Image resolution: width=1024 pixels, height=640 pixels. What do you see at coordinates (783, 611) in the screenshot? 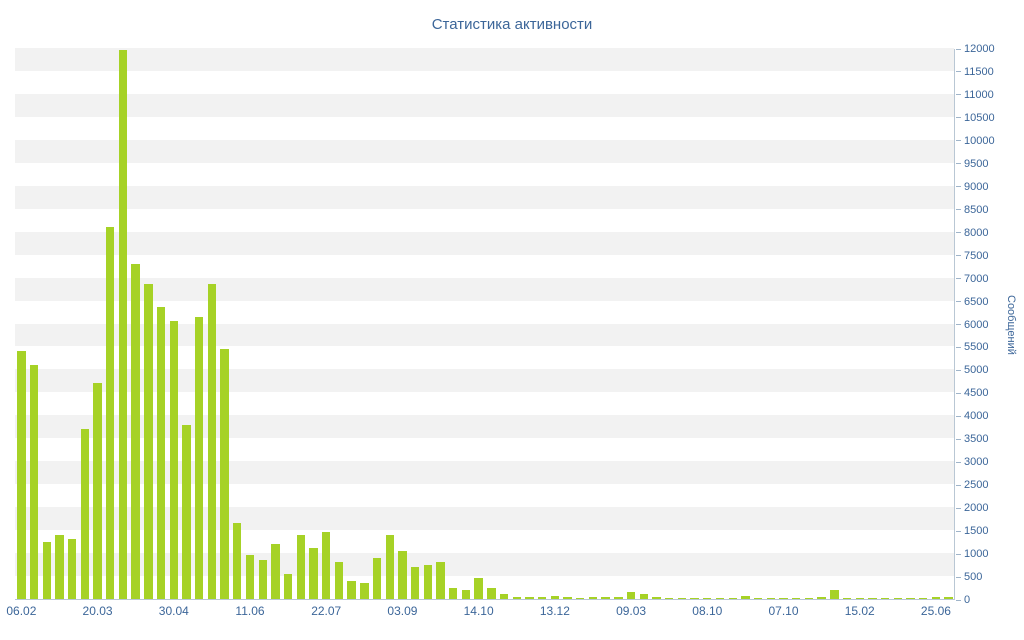
I see `x-tick-label: 07.10` at bounding box center [783, 611].